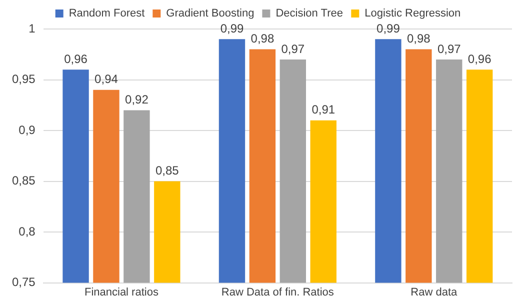  I want to click on y-tick-label: 0,95, so click(24, 79).